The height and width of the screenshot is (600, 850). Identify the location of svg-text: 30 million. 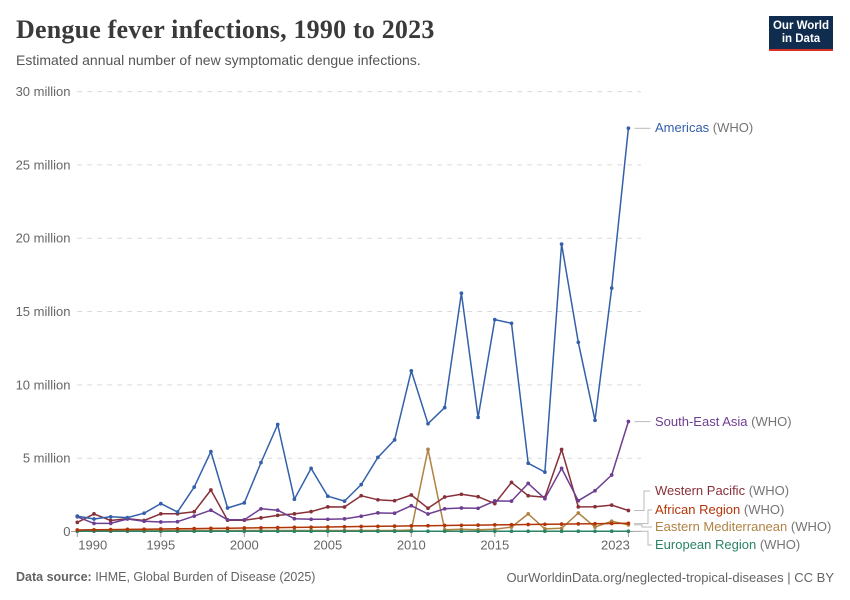
(43, 91).